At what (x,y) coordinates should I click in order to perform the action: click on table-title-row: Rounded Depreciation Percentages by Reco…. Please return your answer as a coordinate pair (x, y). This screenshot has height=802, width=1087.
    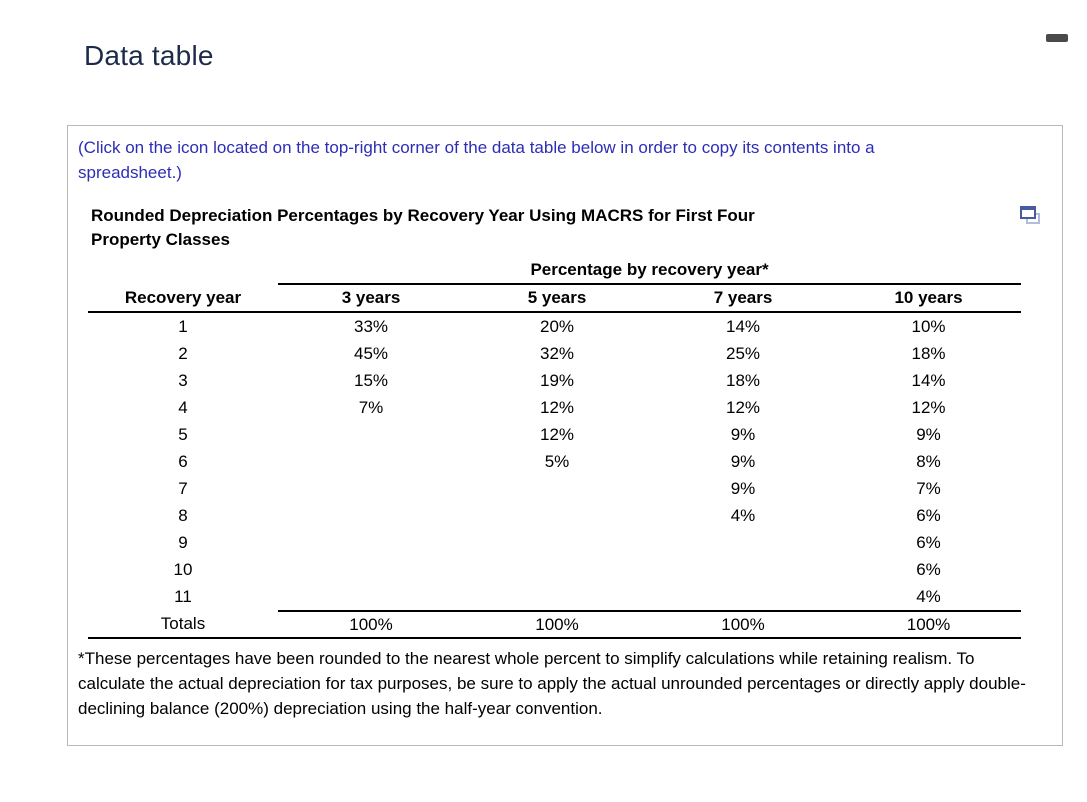
    Looking at the image, I should click on (565, 228).